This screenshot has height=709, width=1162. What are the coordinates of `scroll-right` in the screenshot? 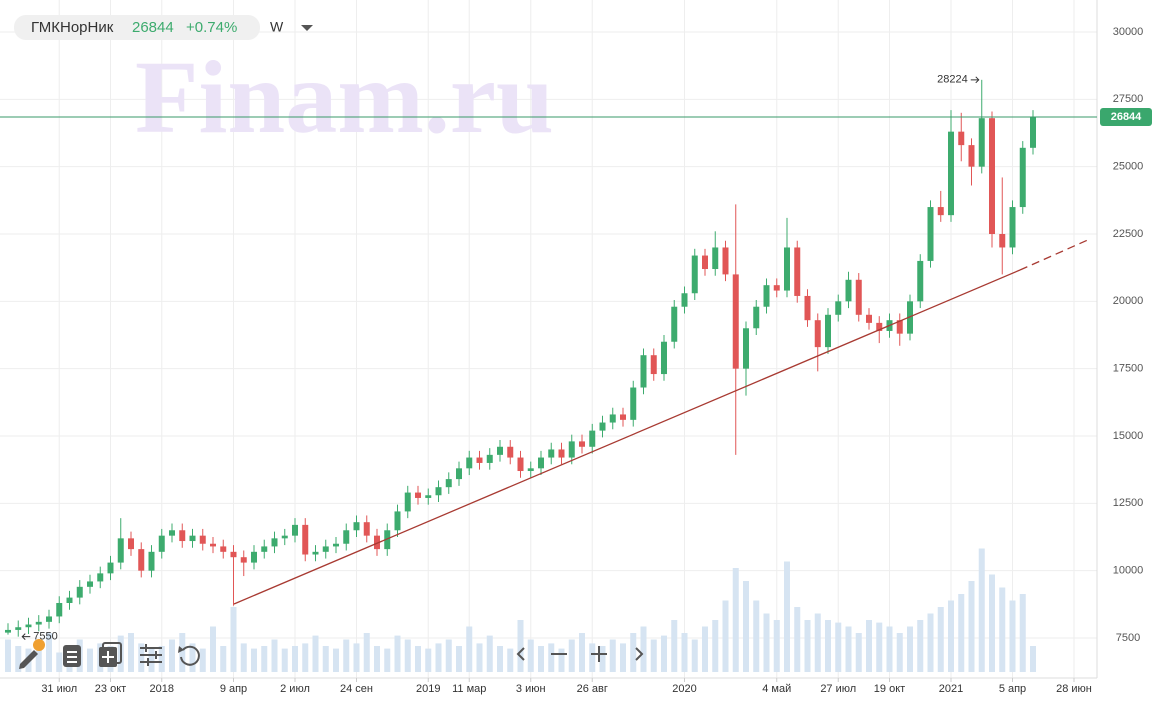 It's located at (639, 654).